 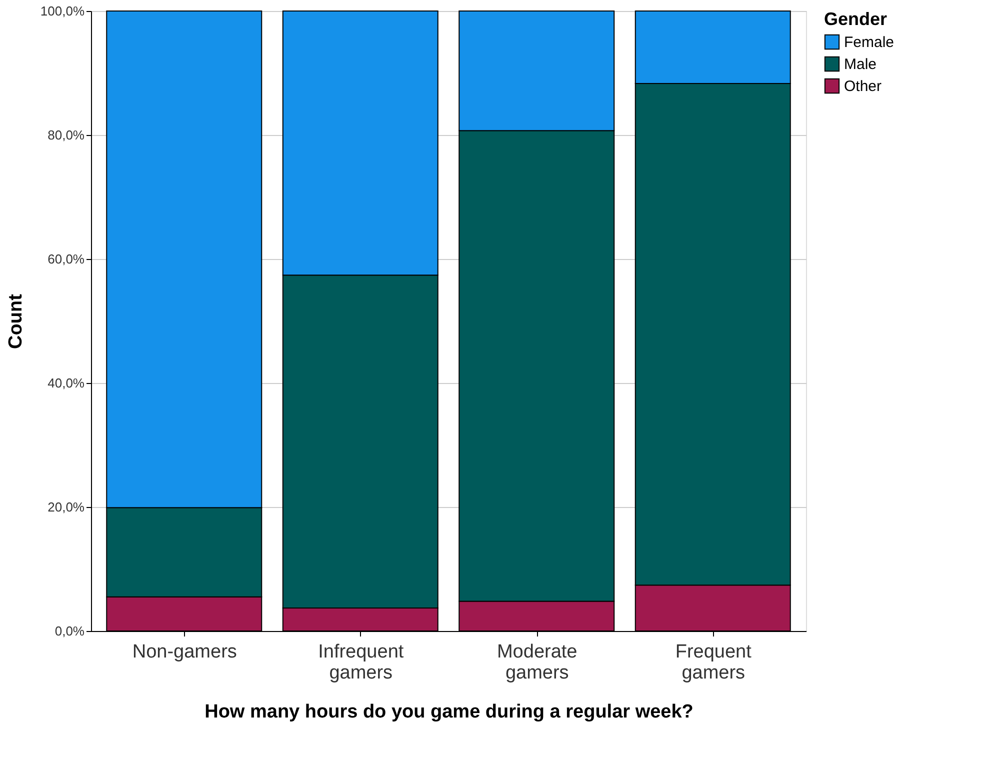 I want to click on x-axis-title: How many hours do you game during a regular week?, so click(x=449, y=712).